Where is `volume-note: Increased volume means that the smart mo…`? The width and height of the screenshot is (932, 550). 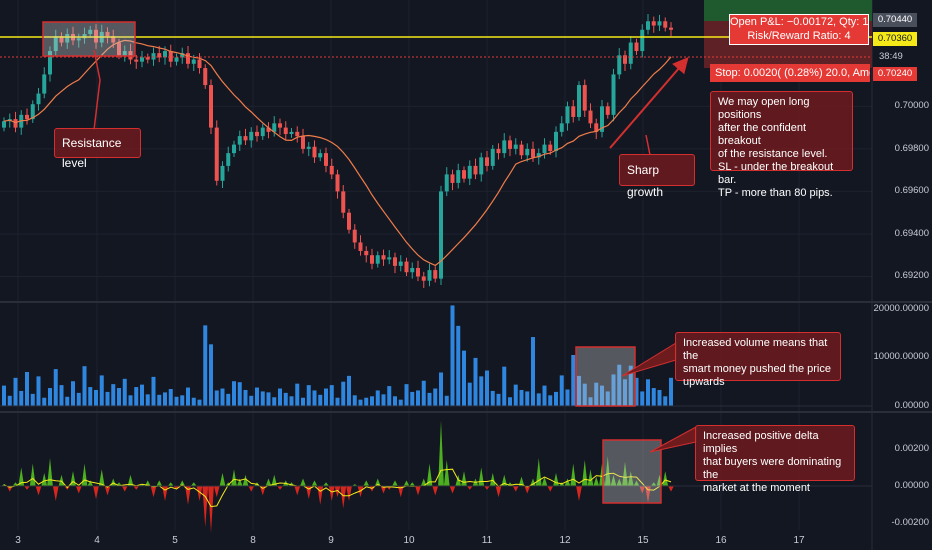 volume-note: Increased volume means that the smart mo… is located at coordinates (758, 360).